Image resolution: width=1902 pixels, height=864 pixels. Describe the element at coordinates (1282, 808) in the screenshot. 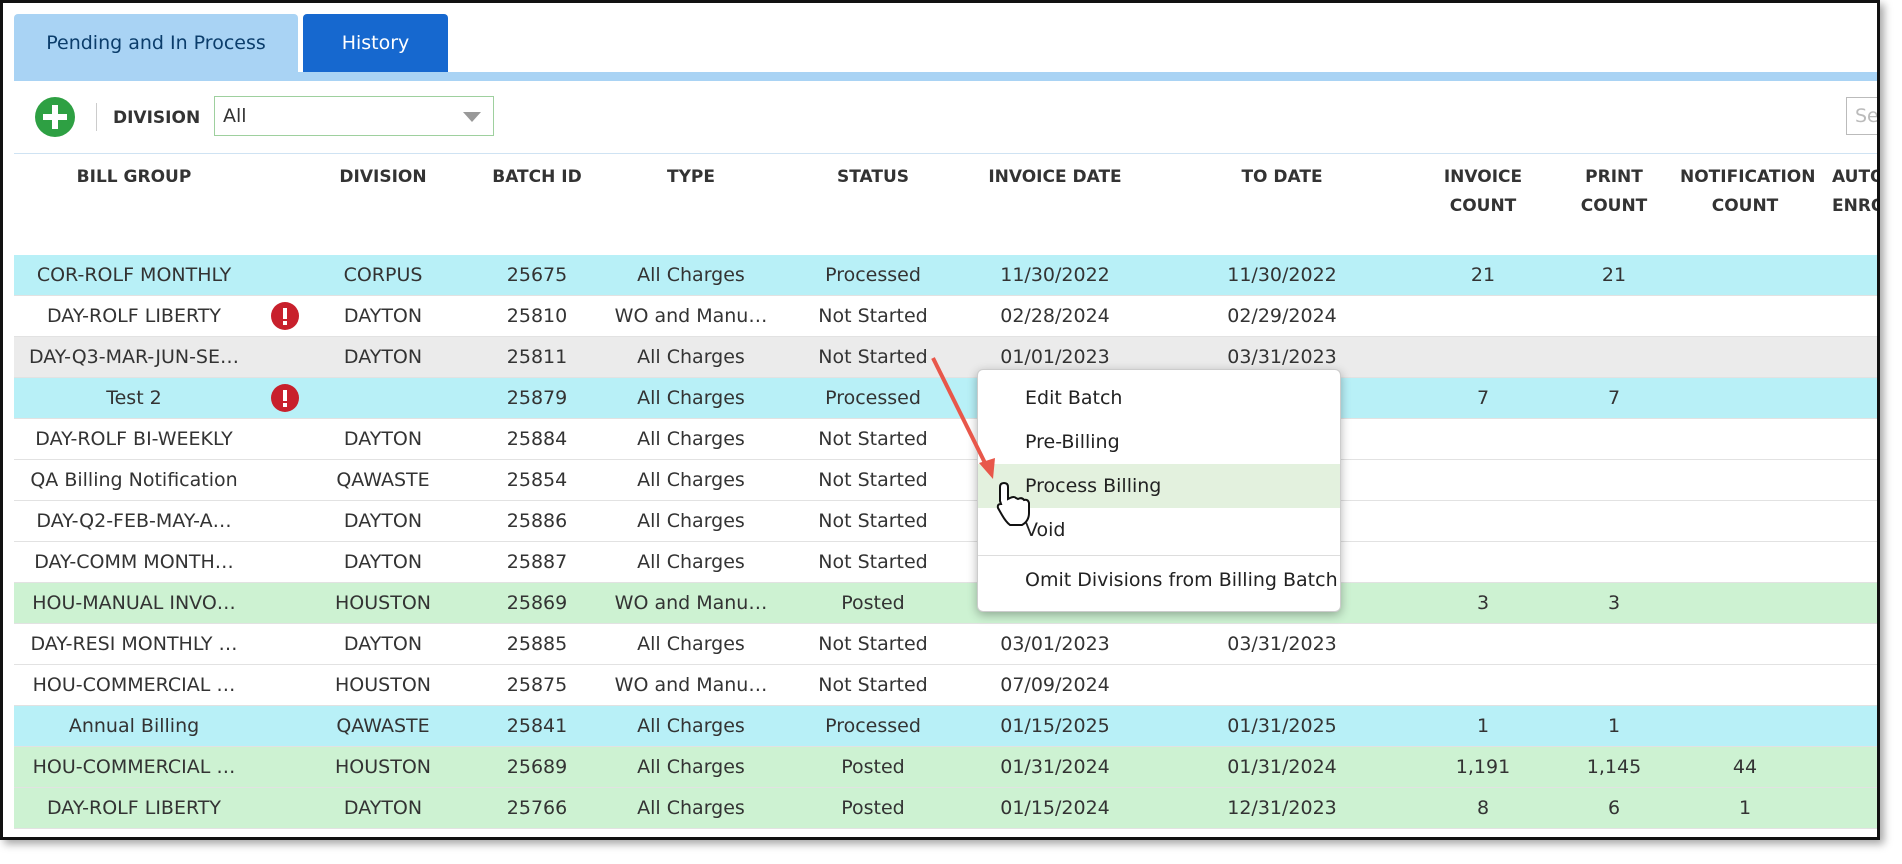

I see `table-cell: 12/31/2023` at that location.